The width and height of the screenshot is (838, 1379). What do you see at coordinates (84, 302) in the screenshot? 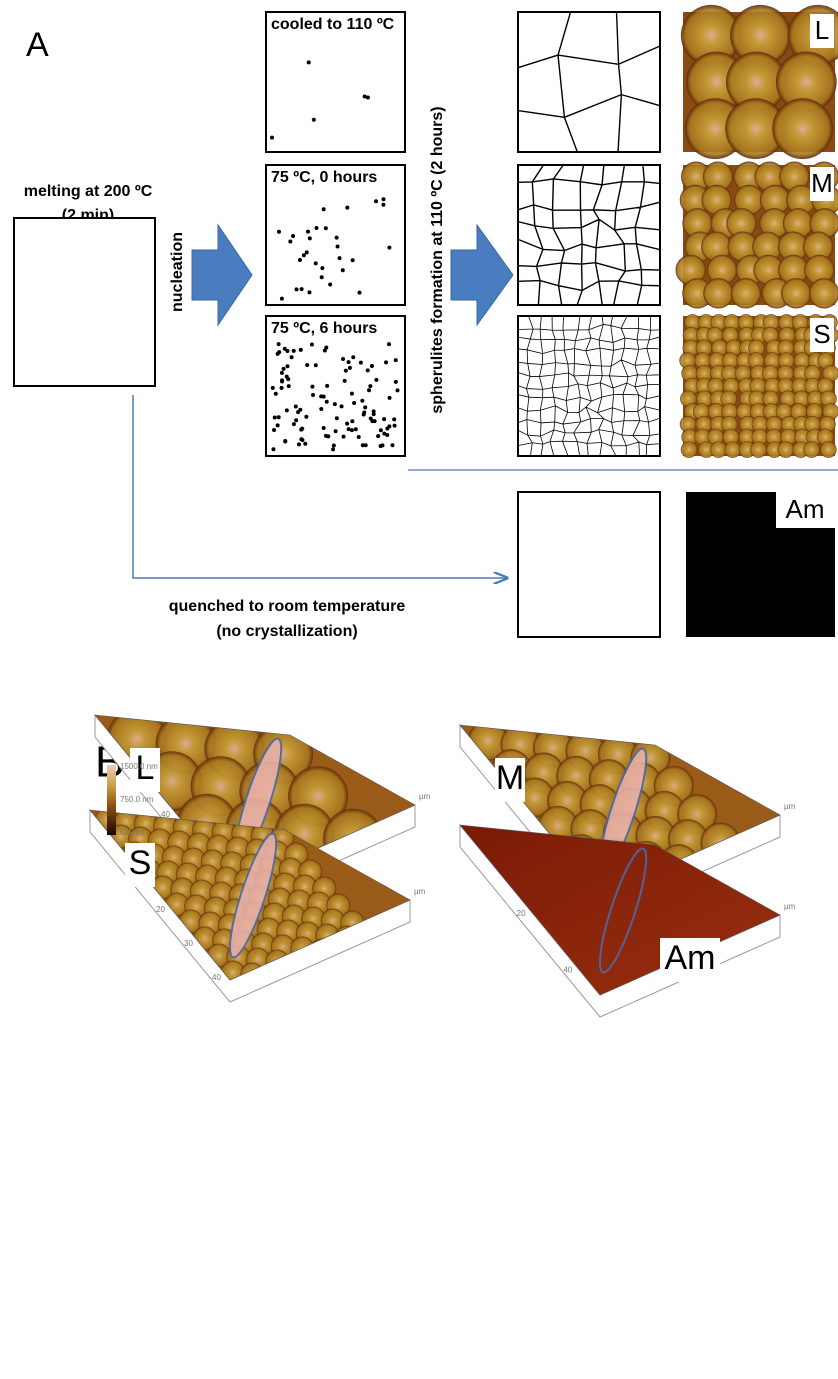
I see `melt-box` at bounding box center [84, 302].